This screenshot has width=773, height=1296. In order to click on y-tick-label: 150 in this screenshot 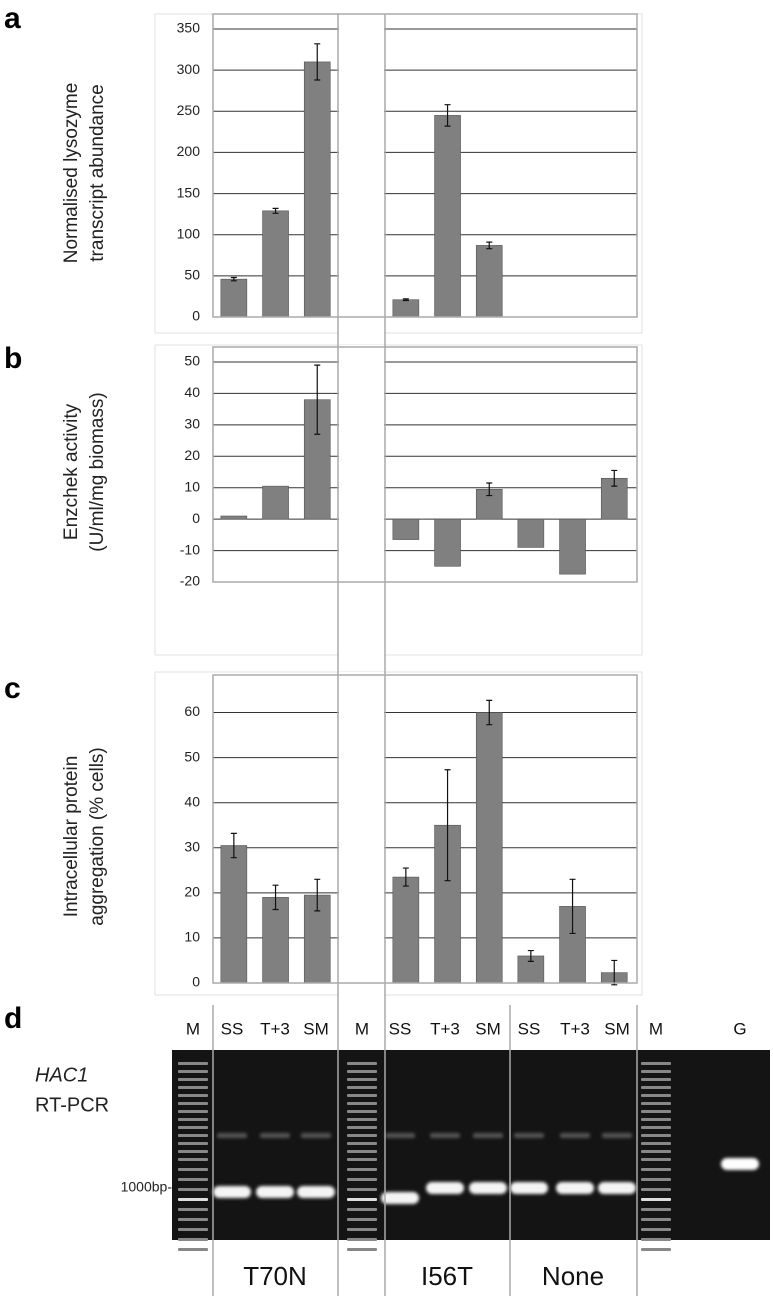, I will do `click(189, 192)`.